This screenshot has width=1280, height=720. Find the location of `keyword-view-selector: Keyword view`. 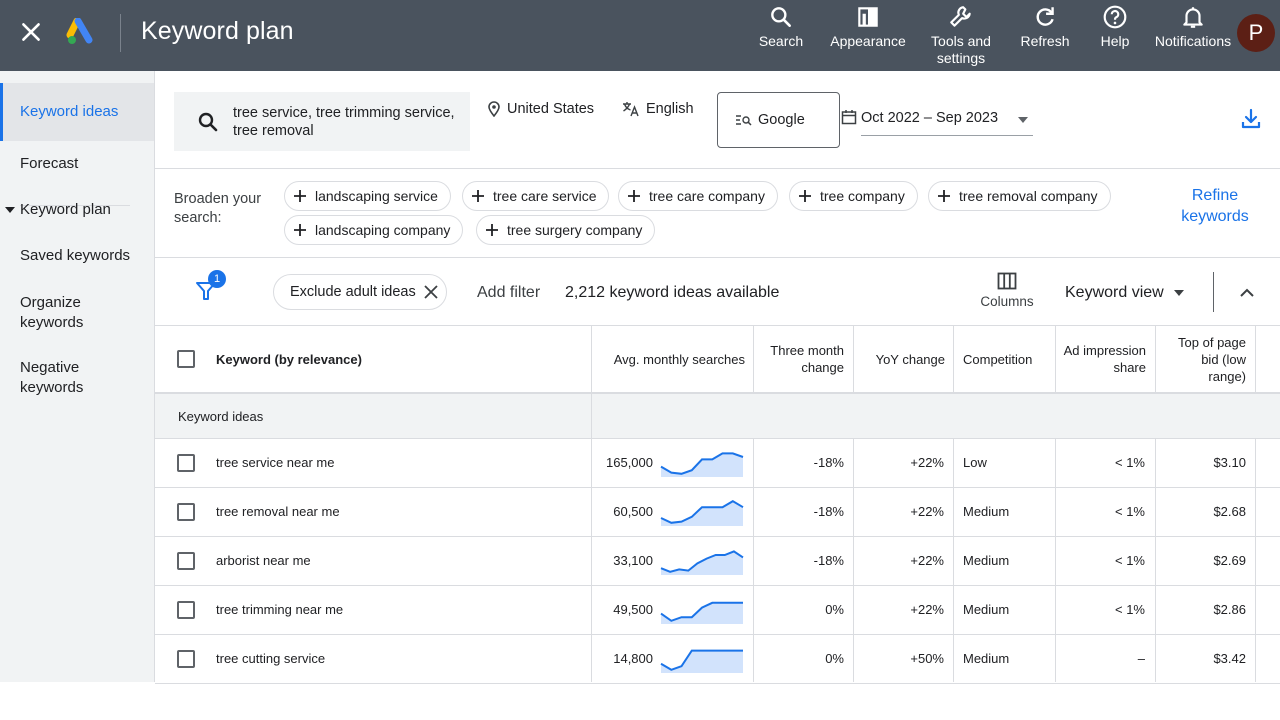

keyword-view-selector: Keyword view is located at coordinates (1124, 293).